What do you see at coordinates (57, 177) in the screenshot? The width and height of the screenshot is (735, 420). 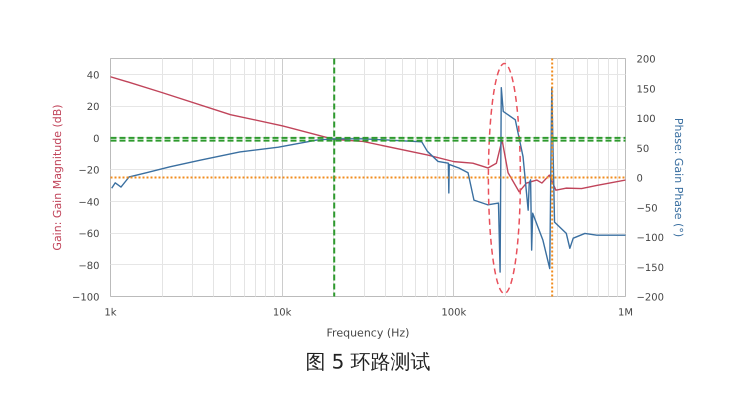 I see `y-axis-title: Gain: Gain Magnitude (dB)` at bounding box center [57, 177].